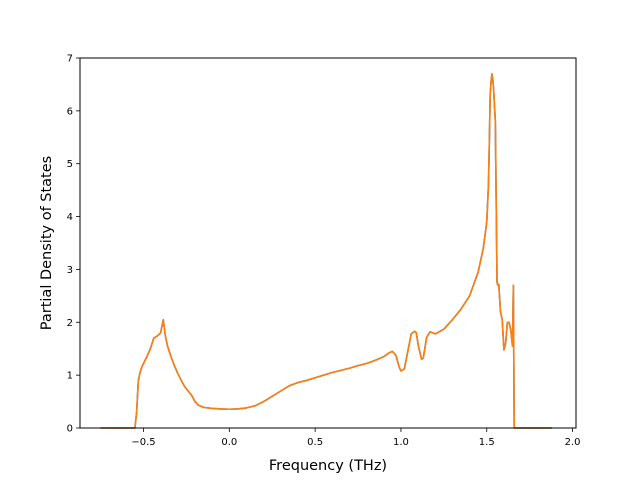 The image size is (640, 480). Describe the element at coordinates (47, 243) in the screenshot. I see `y-axis-label: Partial Density of States` at that location.